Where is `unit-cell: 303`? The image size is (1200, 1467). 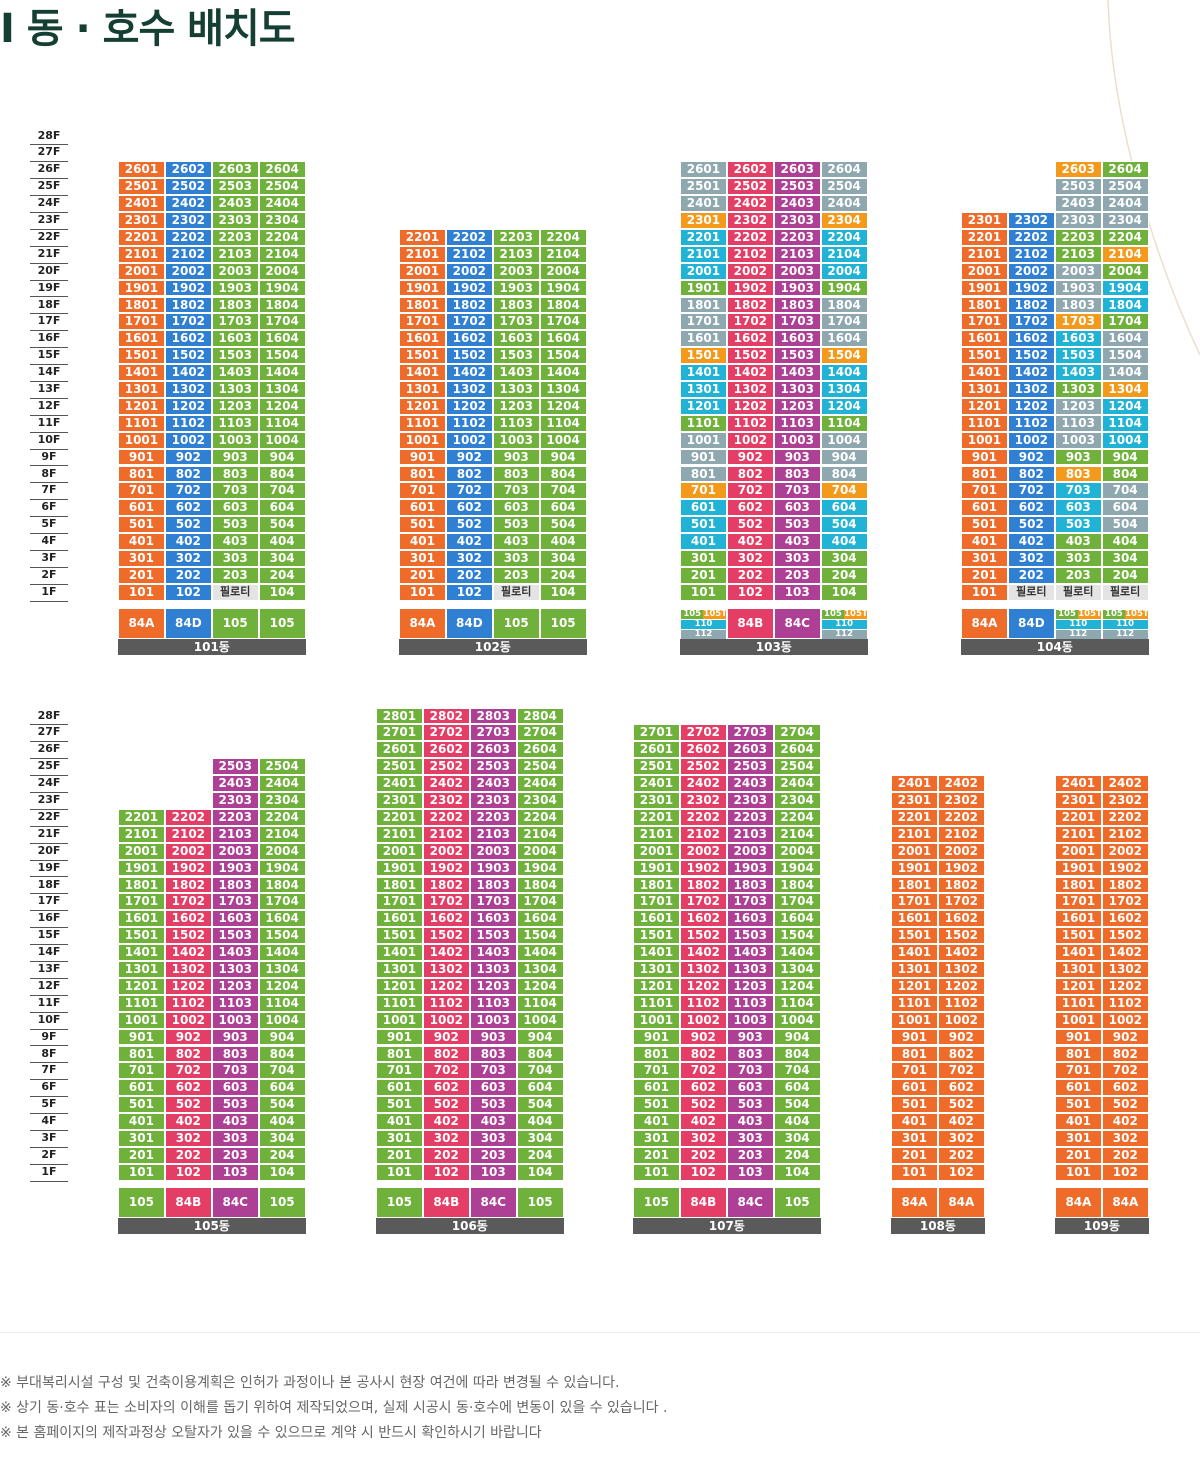 unit-cell: 303 is located at coordinates (1078, 558).